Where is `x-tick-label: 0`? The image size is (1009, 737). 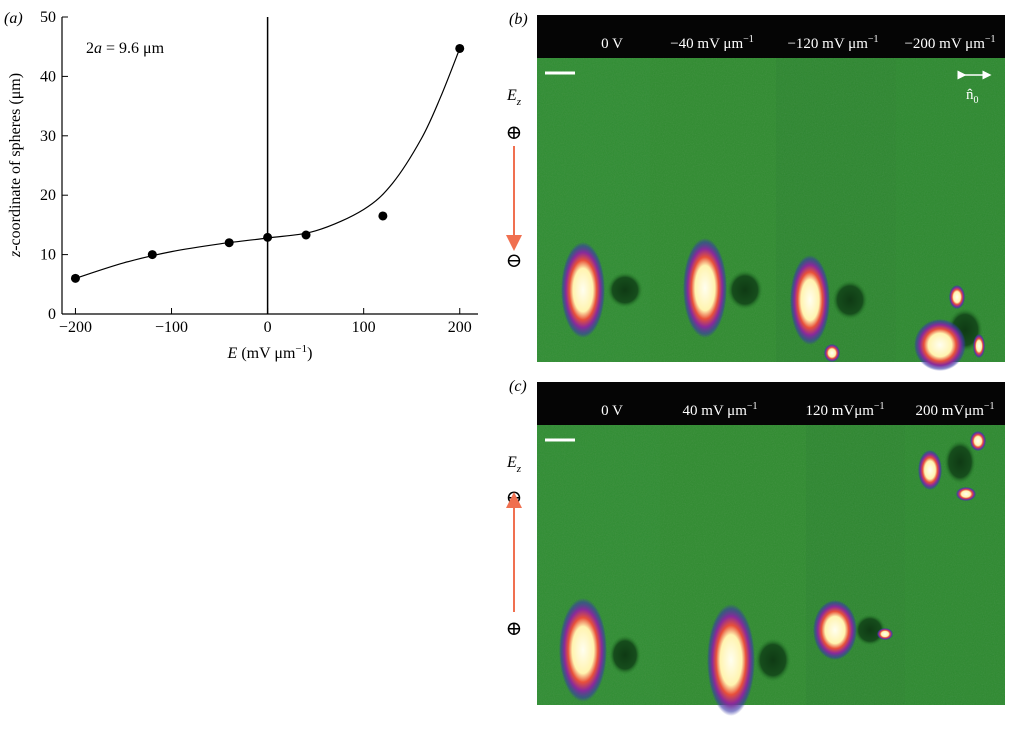 x-tick-label: 0 is located at coordinates (268, 327).